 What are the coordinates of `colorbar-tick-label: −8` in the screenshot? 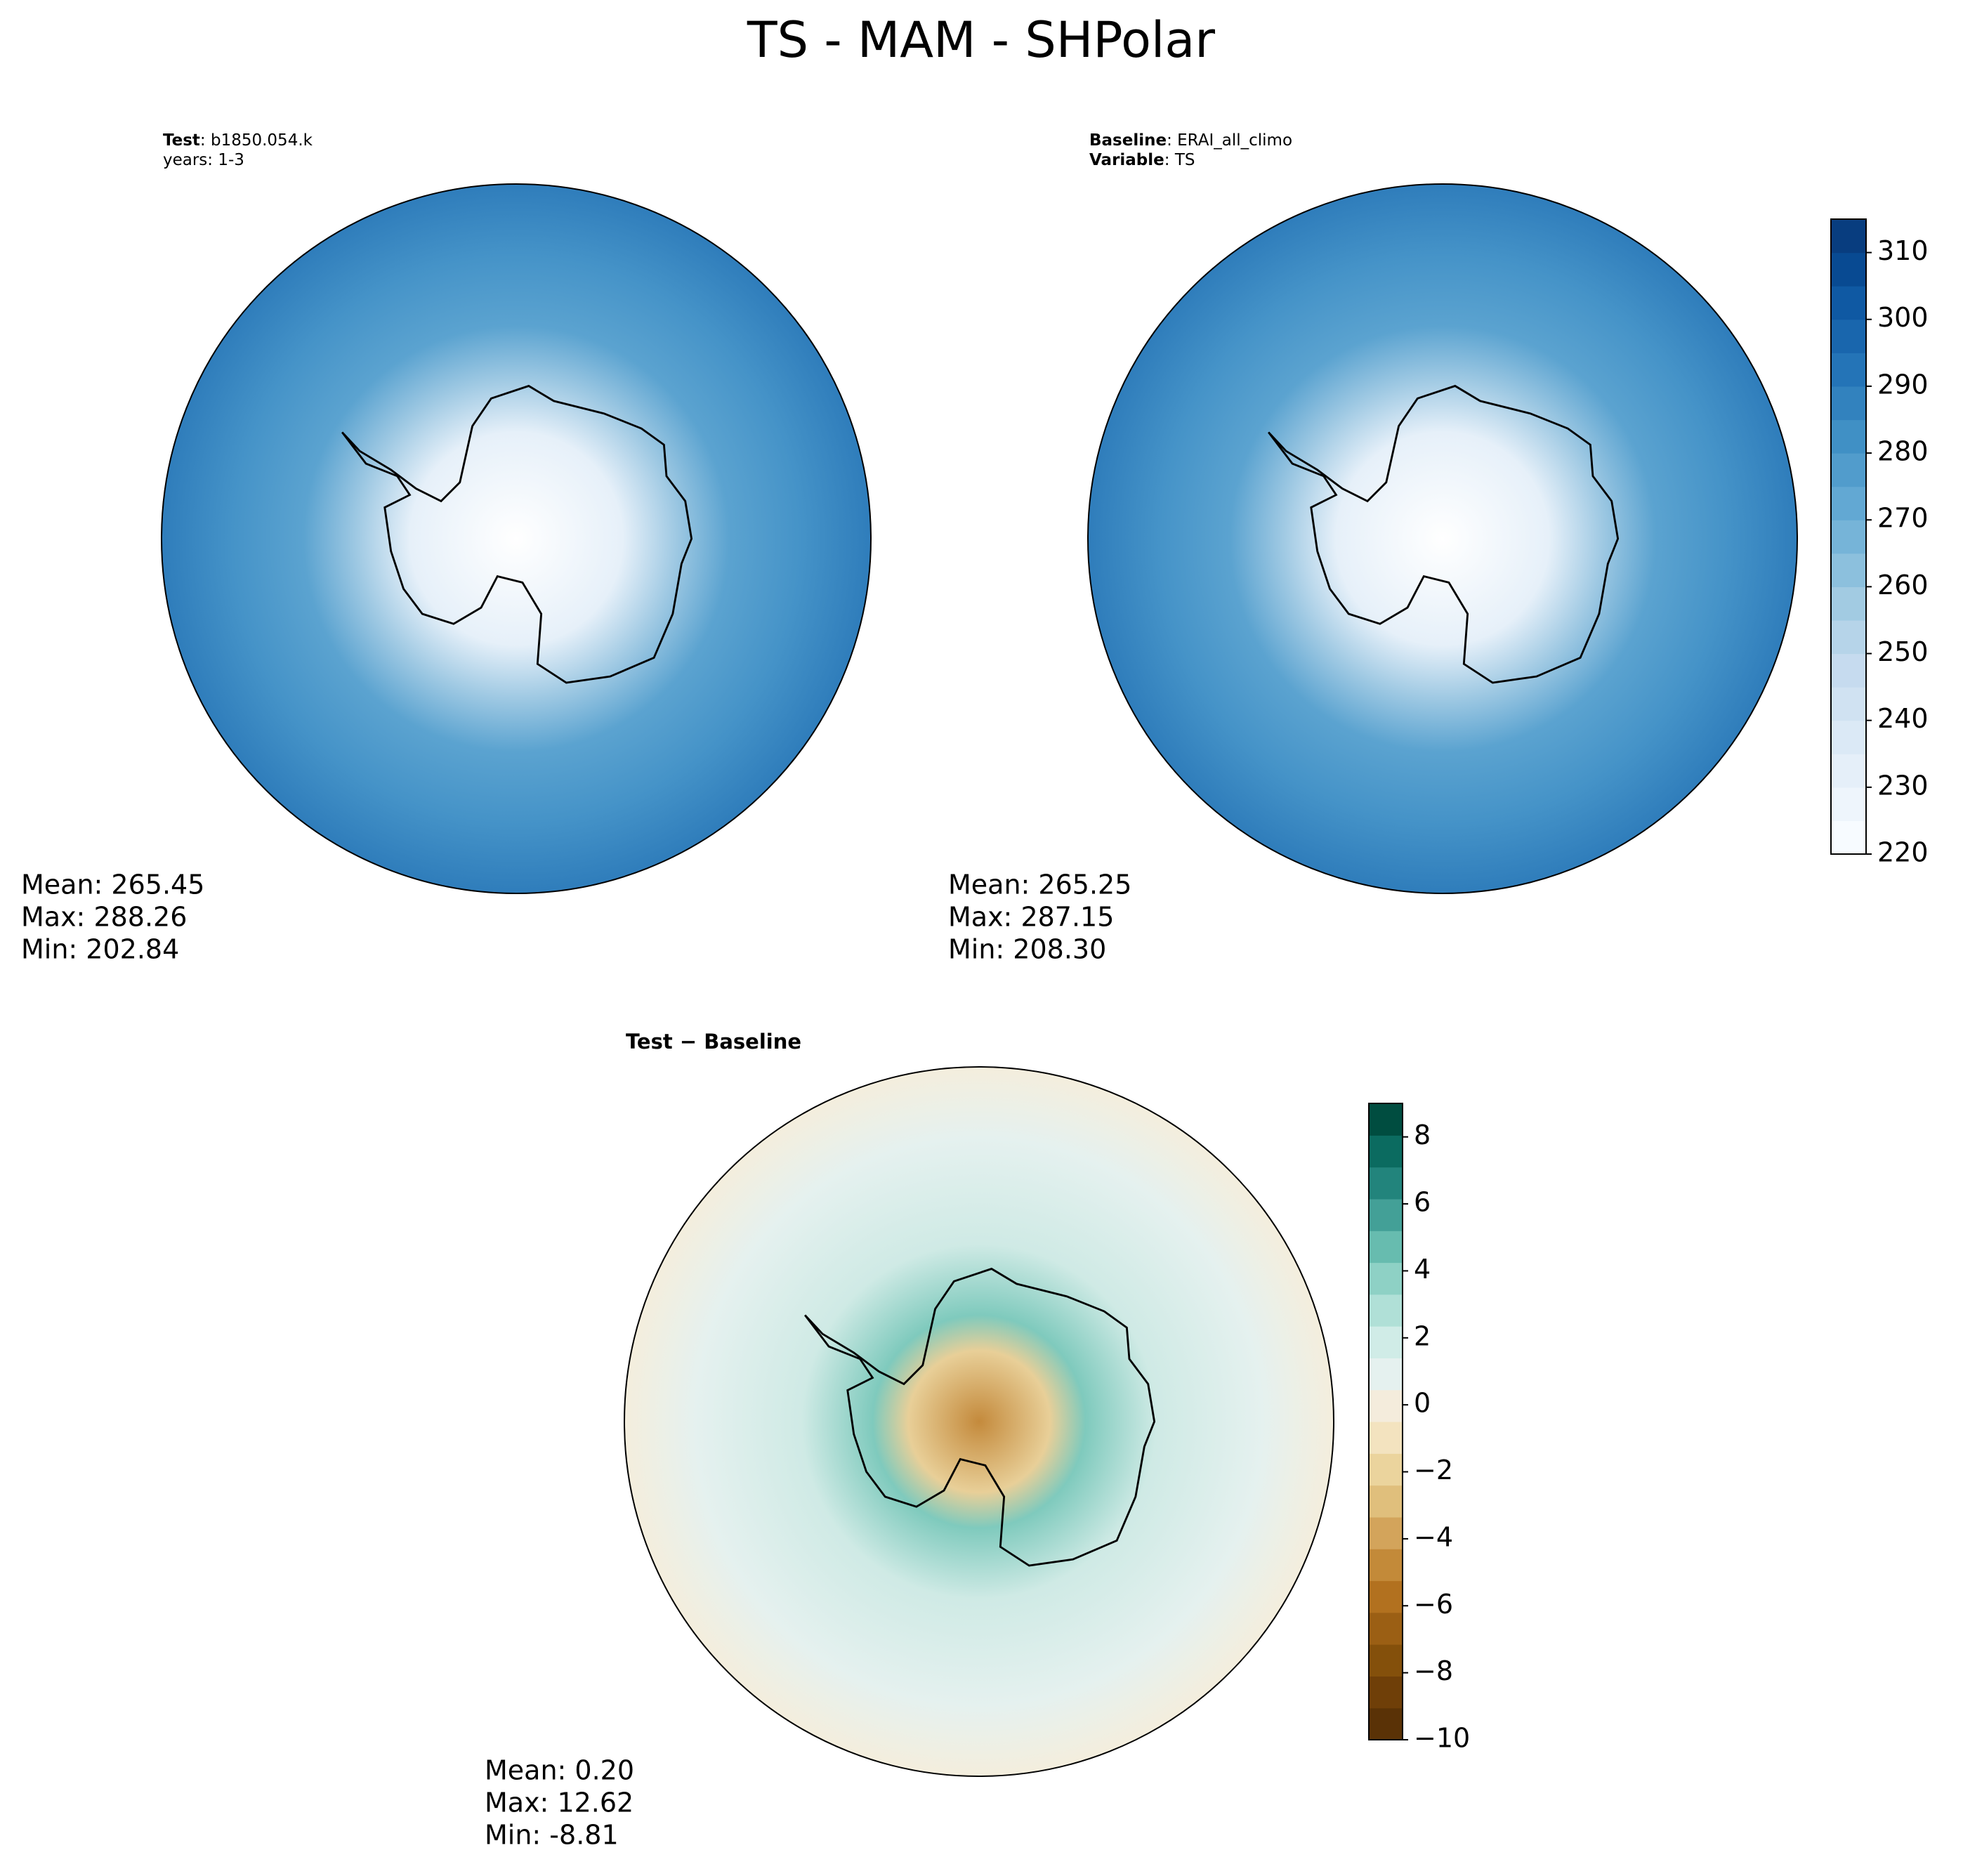 It's located at (1433, 1671).